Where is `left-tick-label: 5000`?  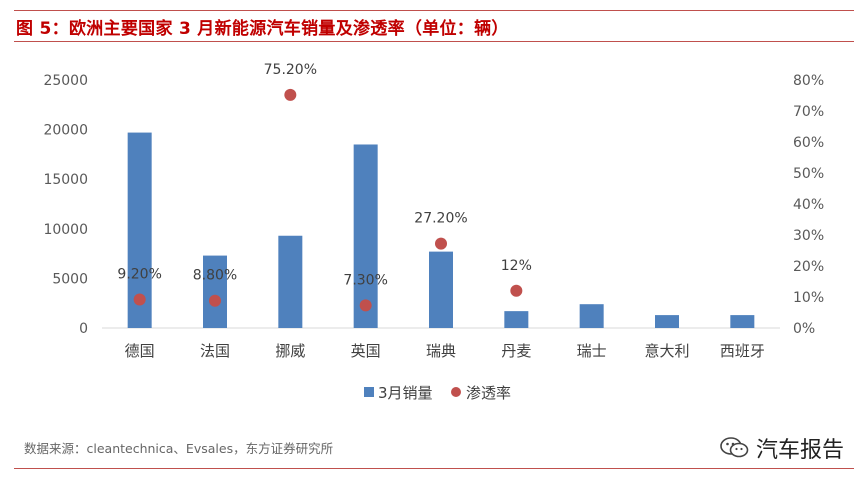 left-tick-label: 5000 is located at coordinates (70, 279).